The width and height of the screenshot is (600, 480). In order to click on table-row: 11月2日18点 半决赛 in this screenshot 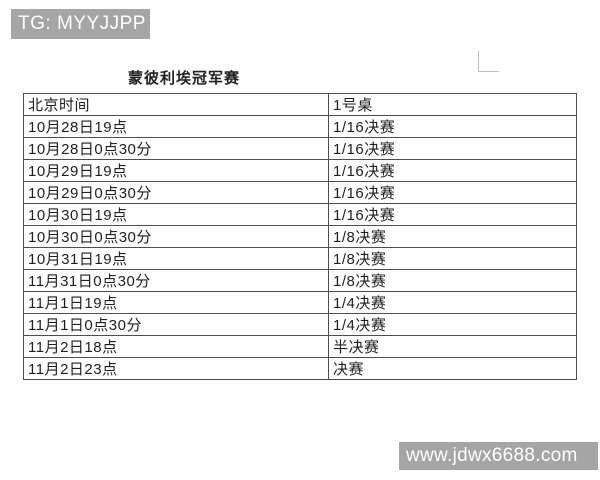, I will do `click(300, 346)`.